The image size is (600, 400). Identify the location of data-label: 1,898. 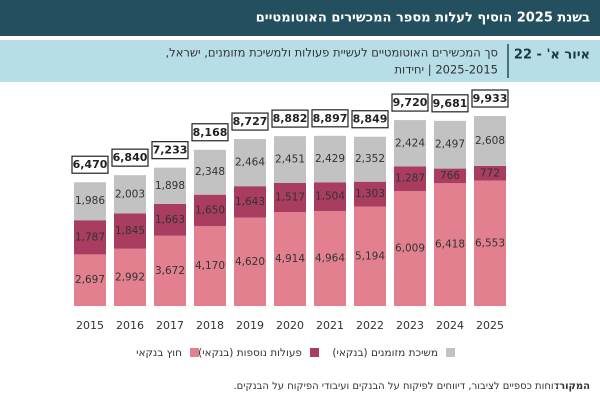
(170, 186).